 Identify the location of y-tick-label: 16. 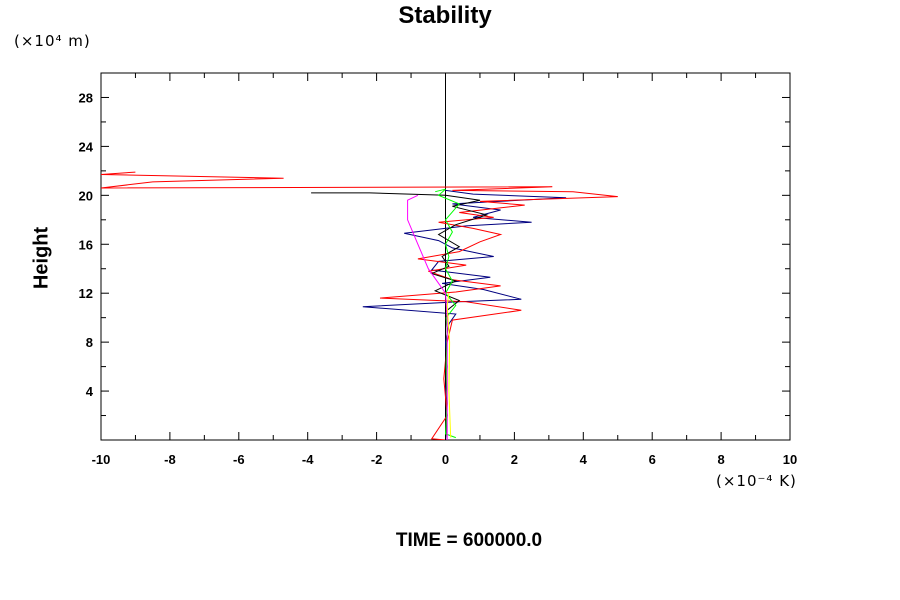
(86, 244).